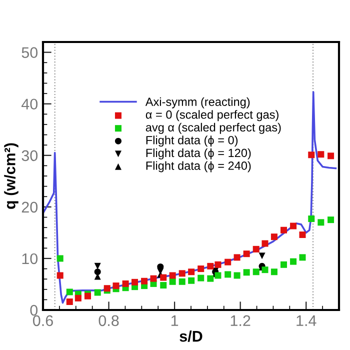  I want to click on y-tick-label: 40, so click(30, 104).